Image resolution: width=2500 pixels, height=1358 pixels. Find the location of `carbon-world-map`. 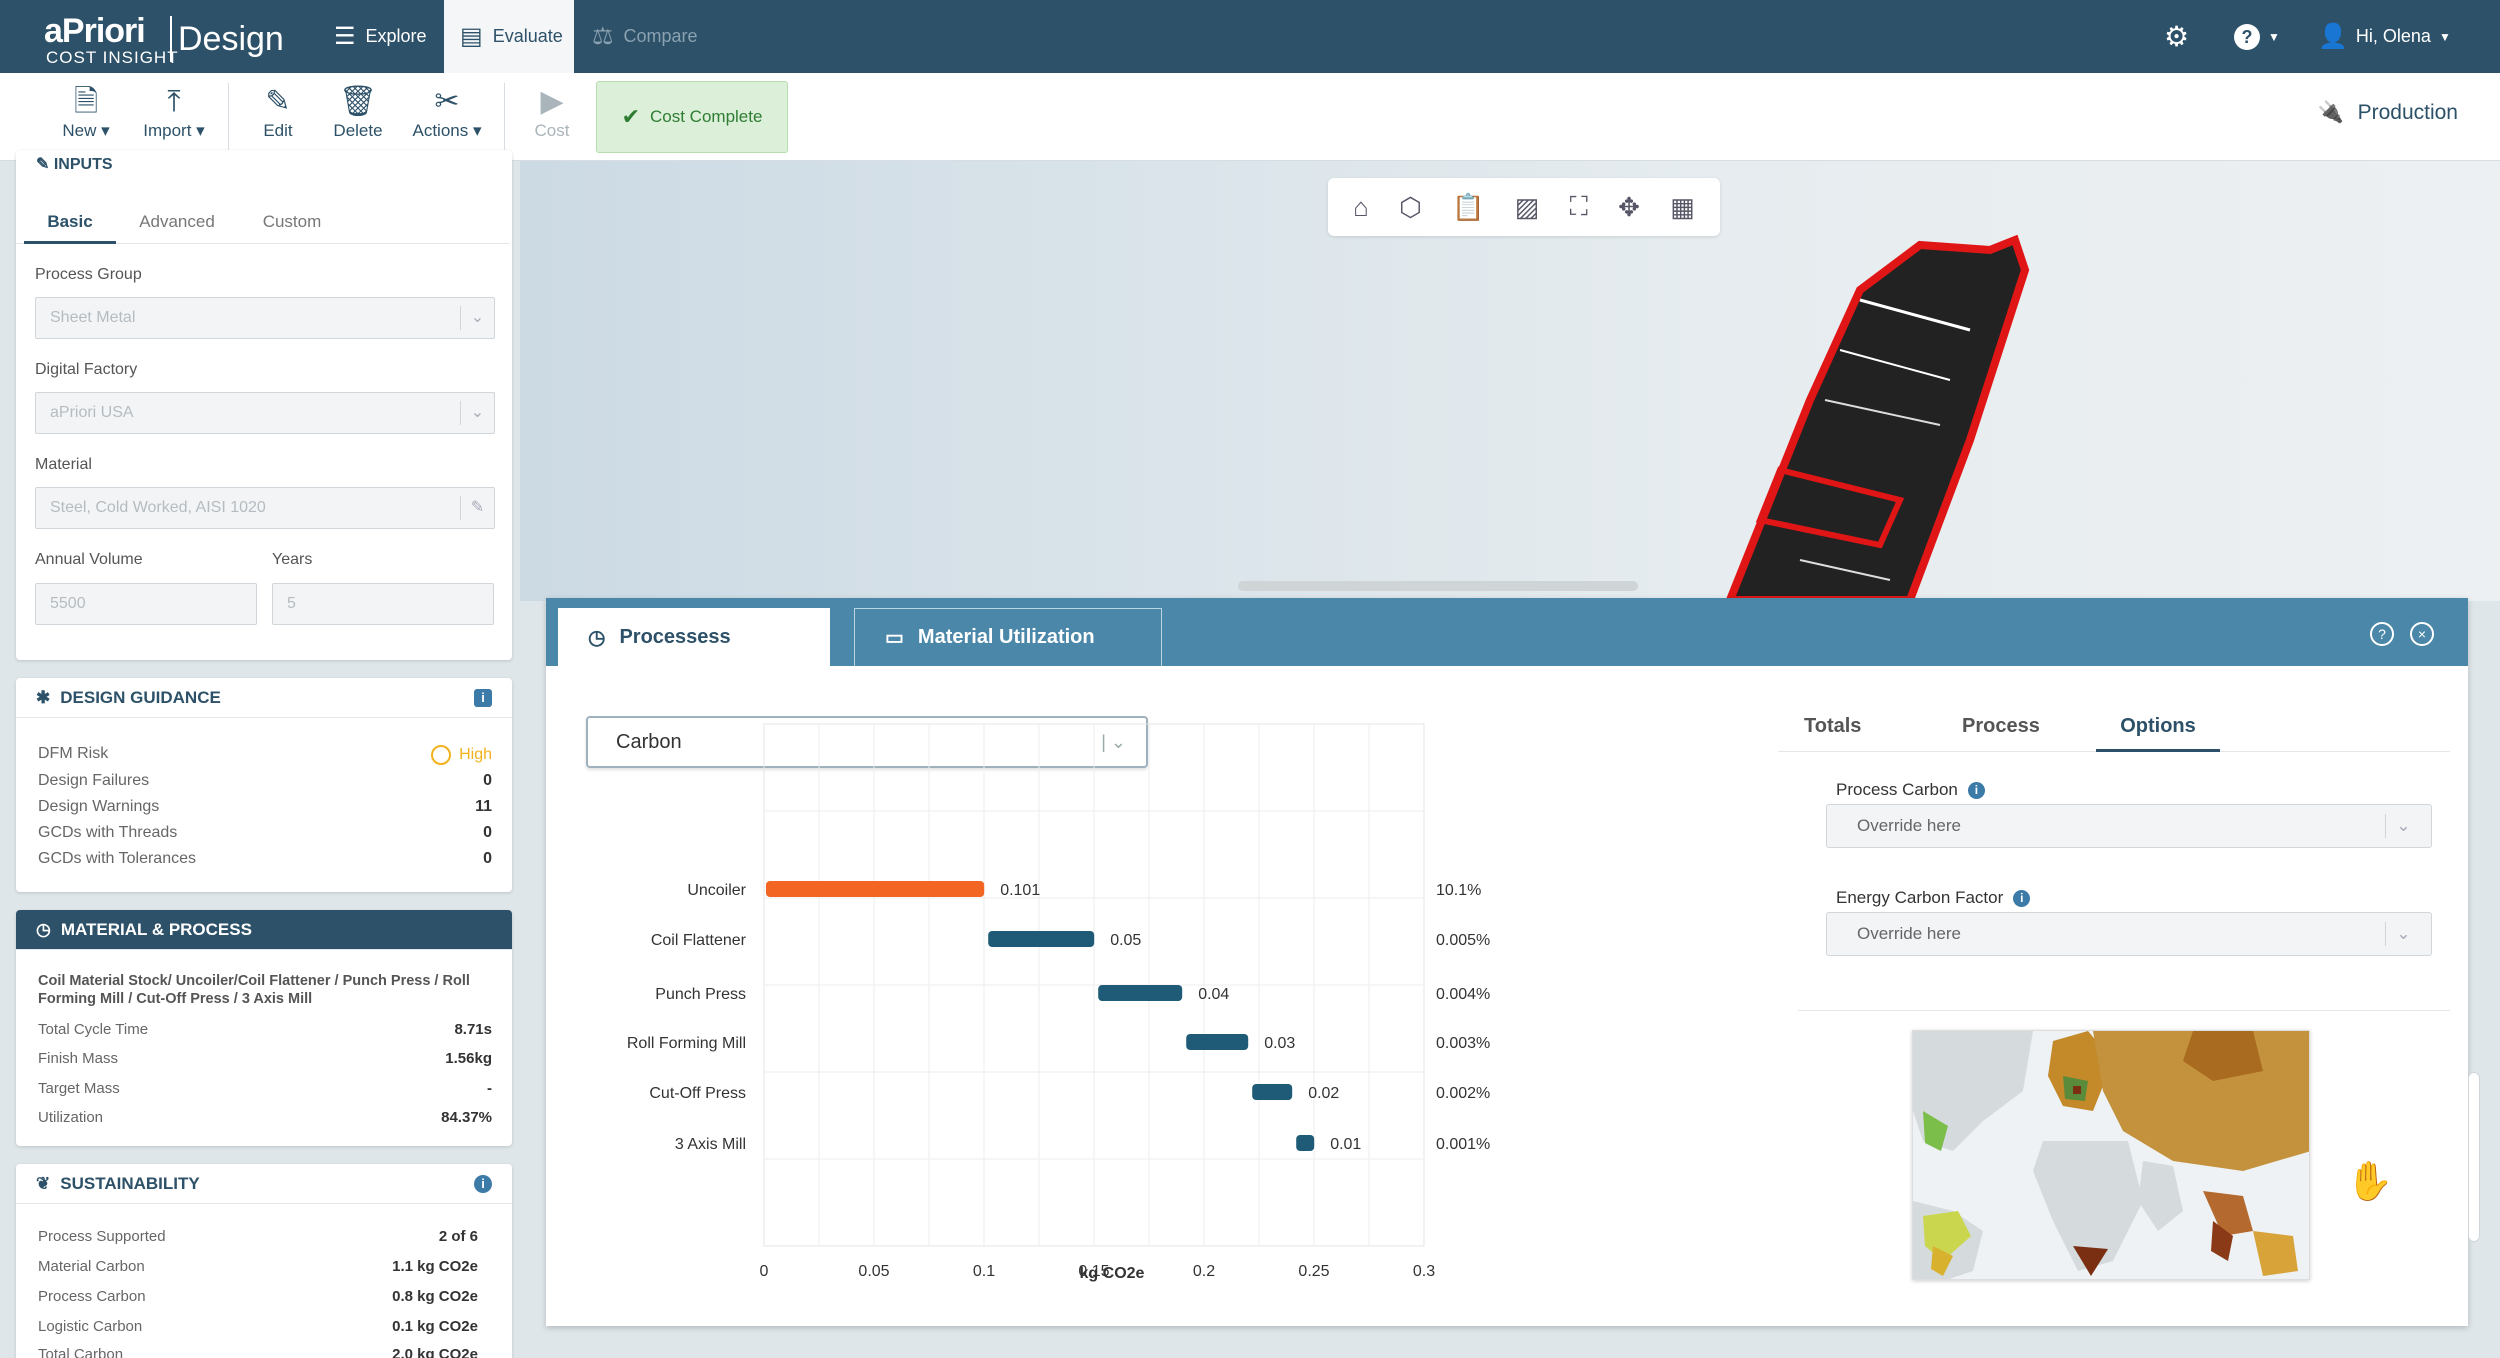

carbon-world-map is located at coordinates (2111, 1155).